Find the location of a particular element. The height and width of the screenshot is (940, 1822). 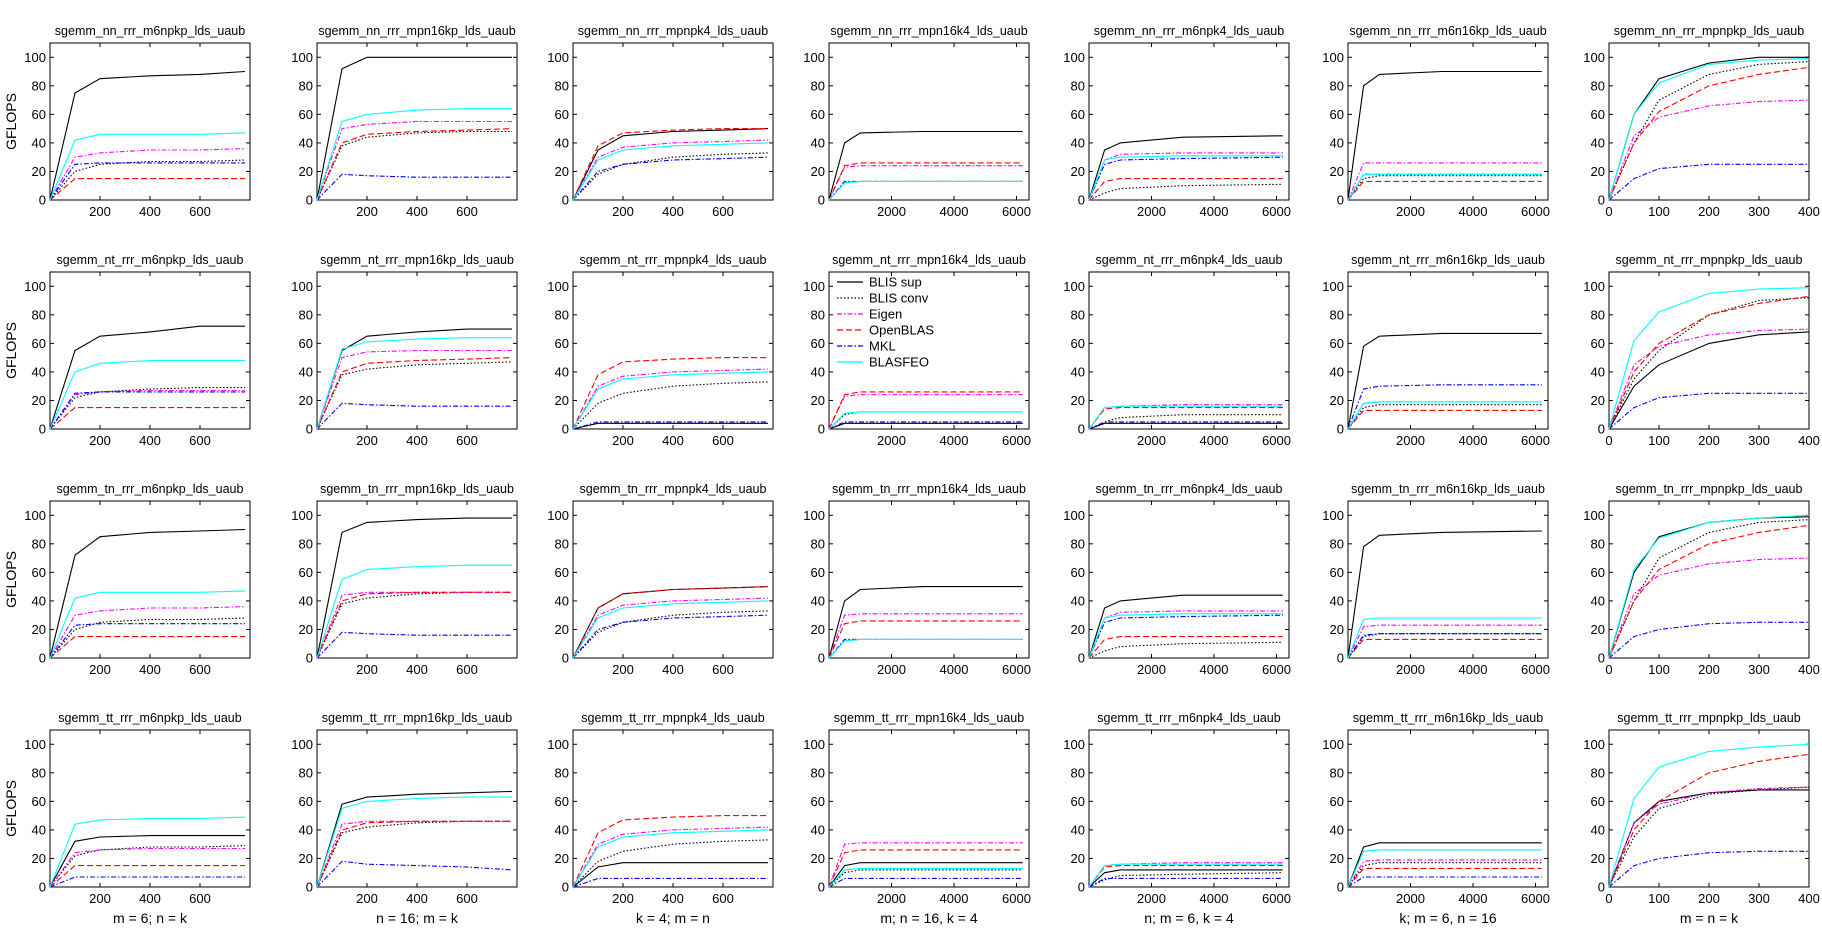

series-line-blis-conv is located at coordinates (1709, 837).